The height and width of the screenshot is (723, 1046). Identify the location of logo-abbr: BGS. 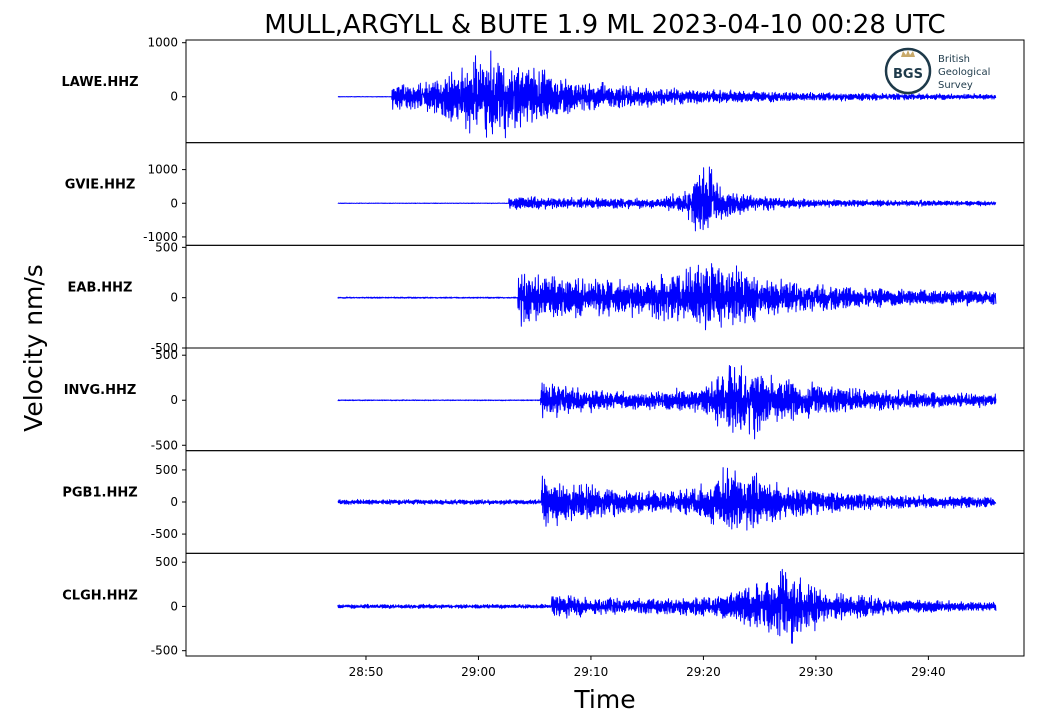
(908, 74).